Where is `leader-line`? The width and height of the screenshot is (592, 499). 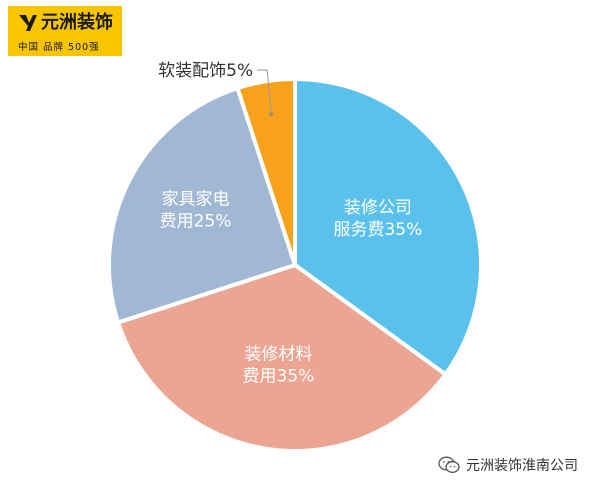
leader-line is located at coordinates (264, 92).